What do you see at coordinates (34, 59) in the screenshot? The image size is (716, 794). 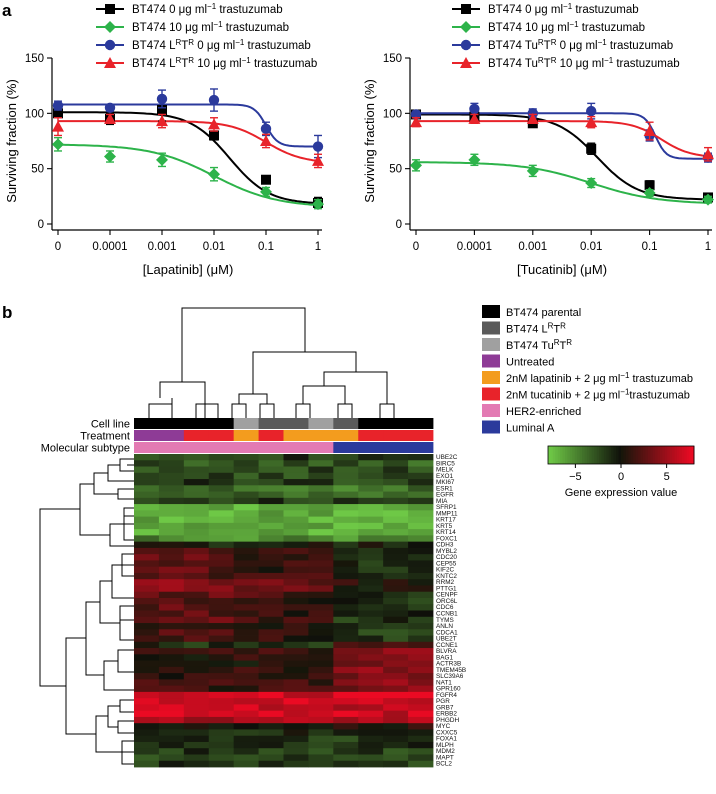 I see `y-tick-label: 150` at bounding box center [34, 59].